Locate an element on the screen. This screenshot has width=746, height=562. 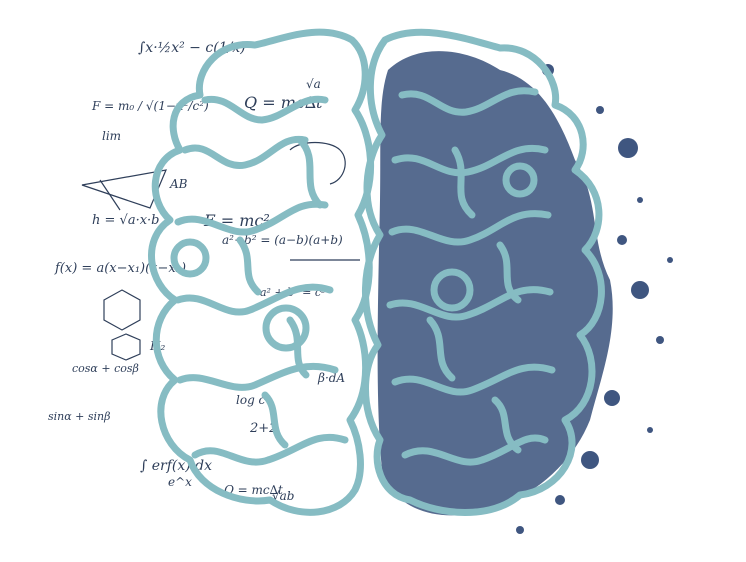
formula-text: sinα + sinβ is located at coordinates (79, 416).